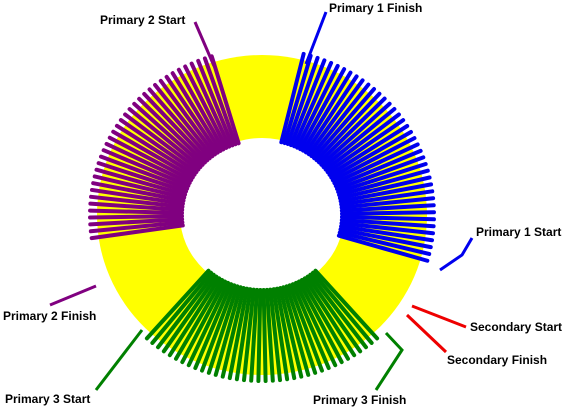 The width and height of the screenshot is (566, 410). Describe the element at coordinates (49, 316) in the screenshot. I see `label: Primary 2 Finish` at that location.